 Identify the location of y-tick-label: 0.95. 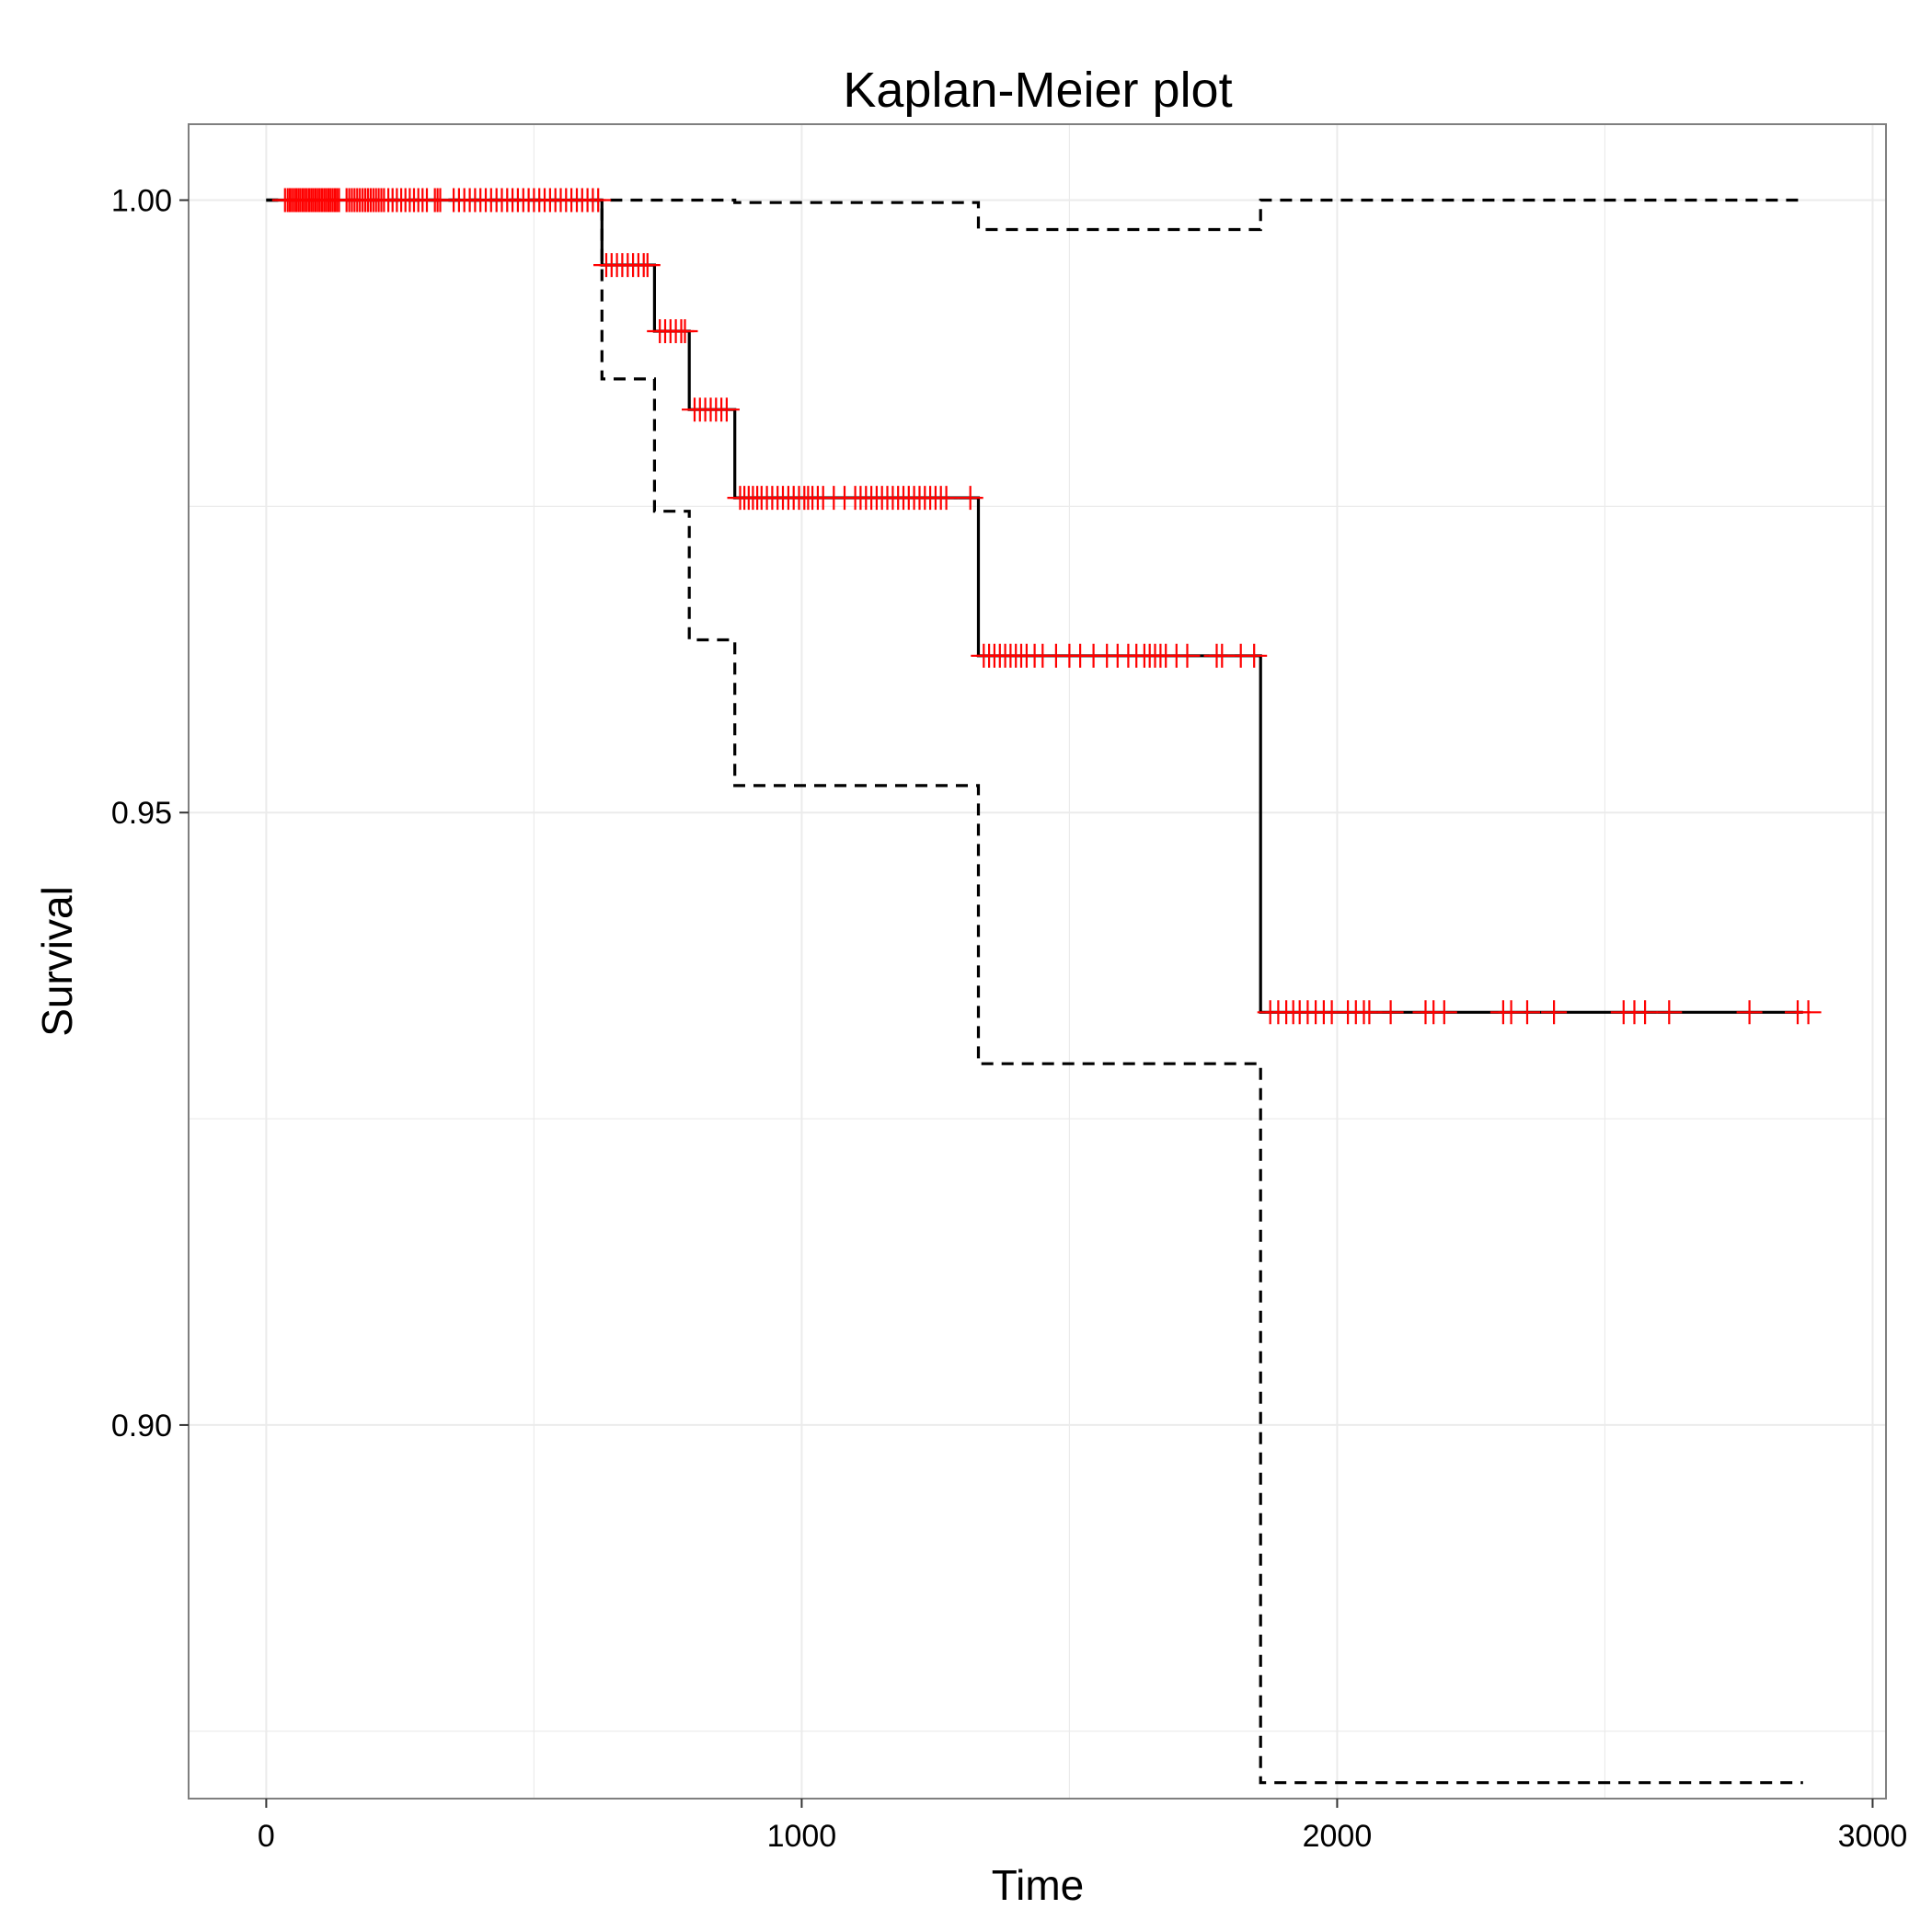
(141, 813).